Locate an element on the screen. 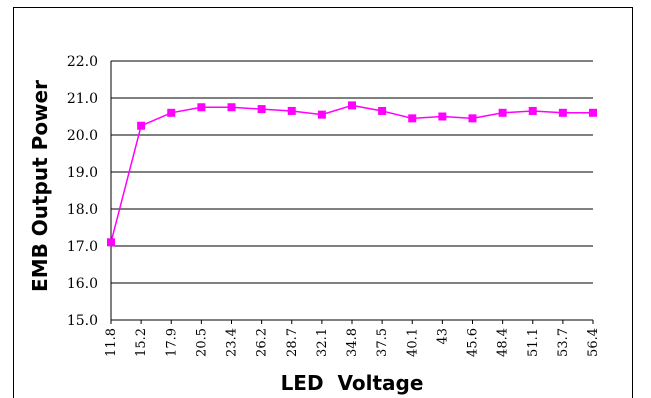  x-tick-label: 51.1 is located at coordinates (533, 342).